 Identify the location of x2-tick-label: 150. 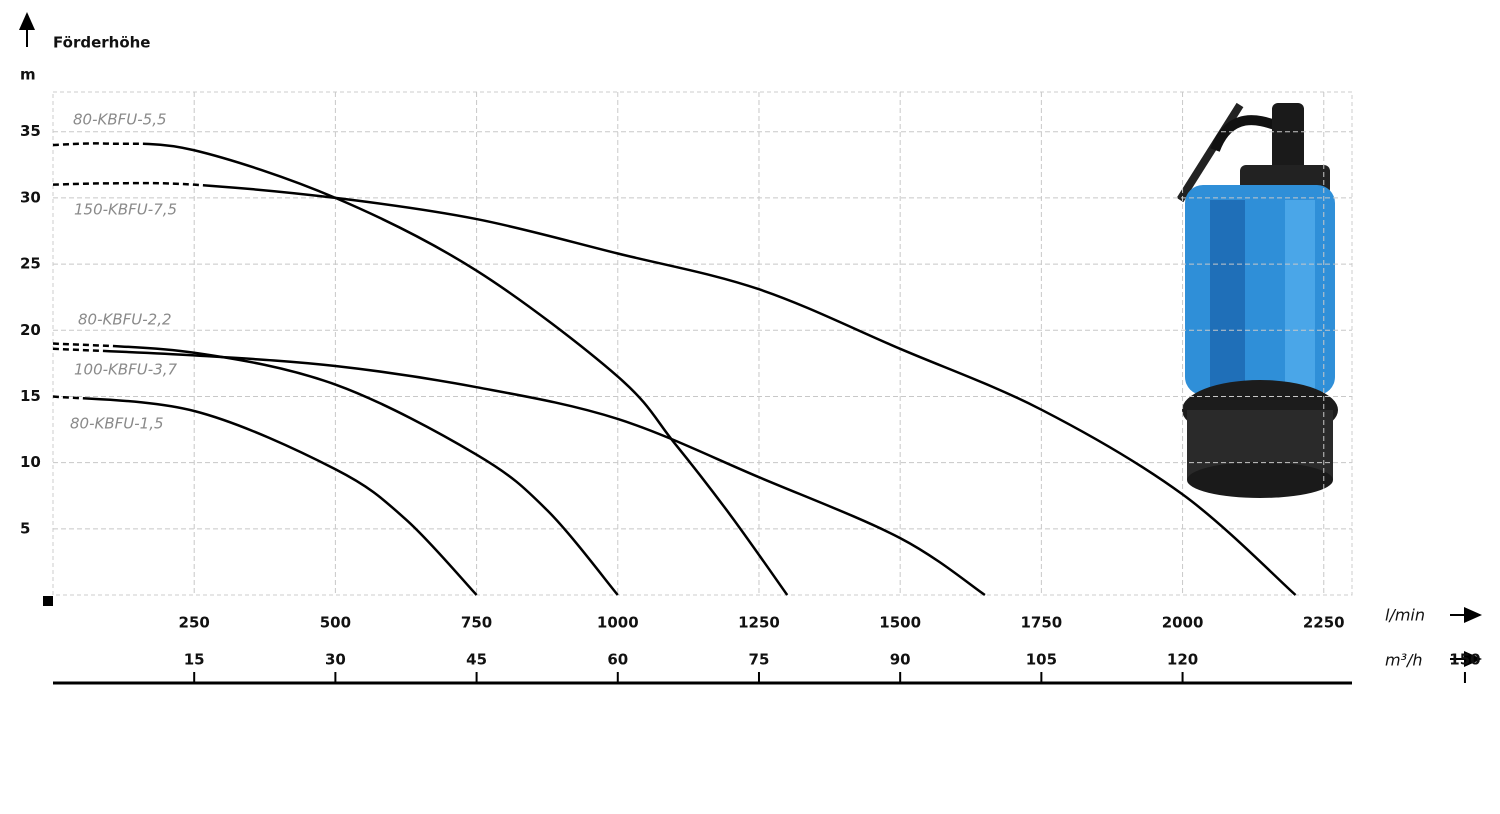
(1464, 660).